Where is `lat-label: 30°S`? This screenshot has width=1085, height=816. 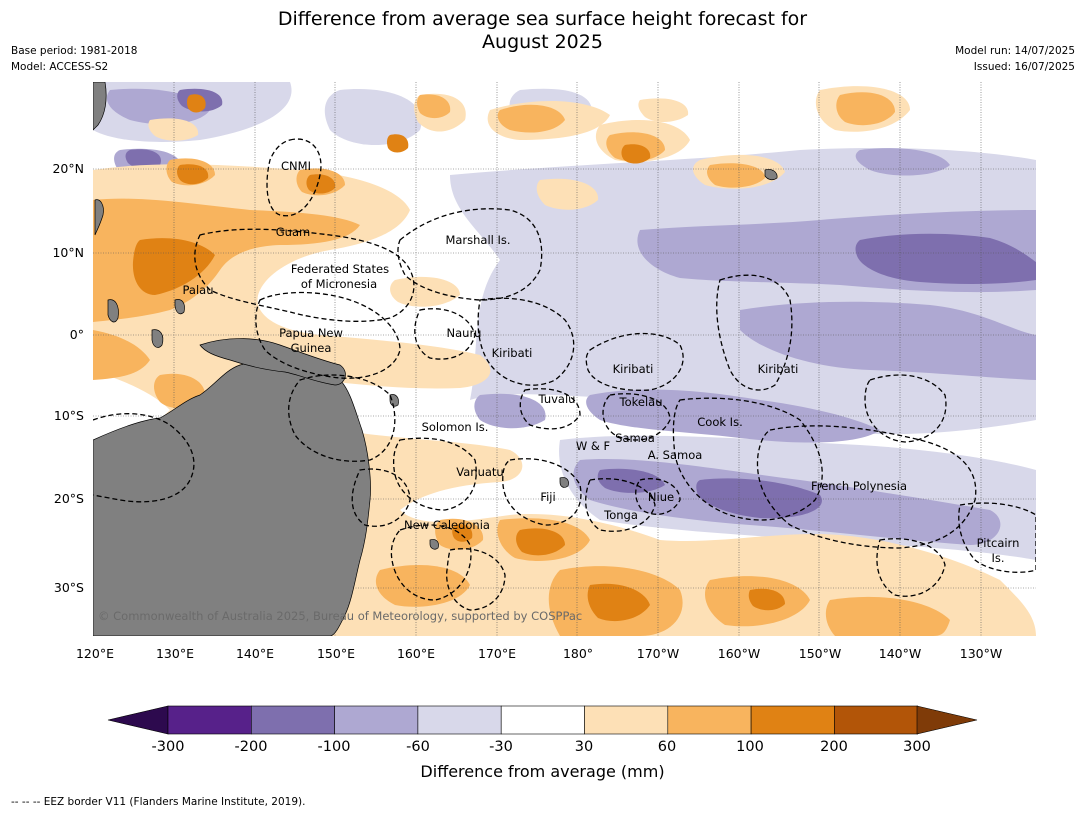 lat-label: 30°S is located at coordinates (69, 587).